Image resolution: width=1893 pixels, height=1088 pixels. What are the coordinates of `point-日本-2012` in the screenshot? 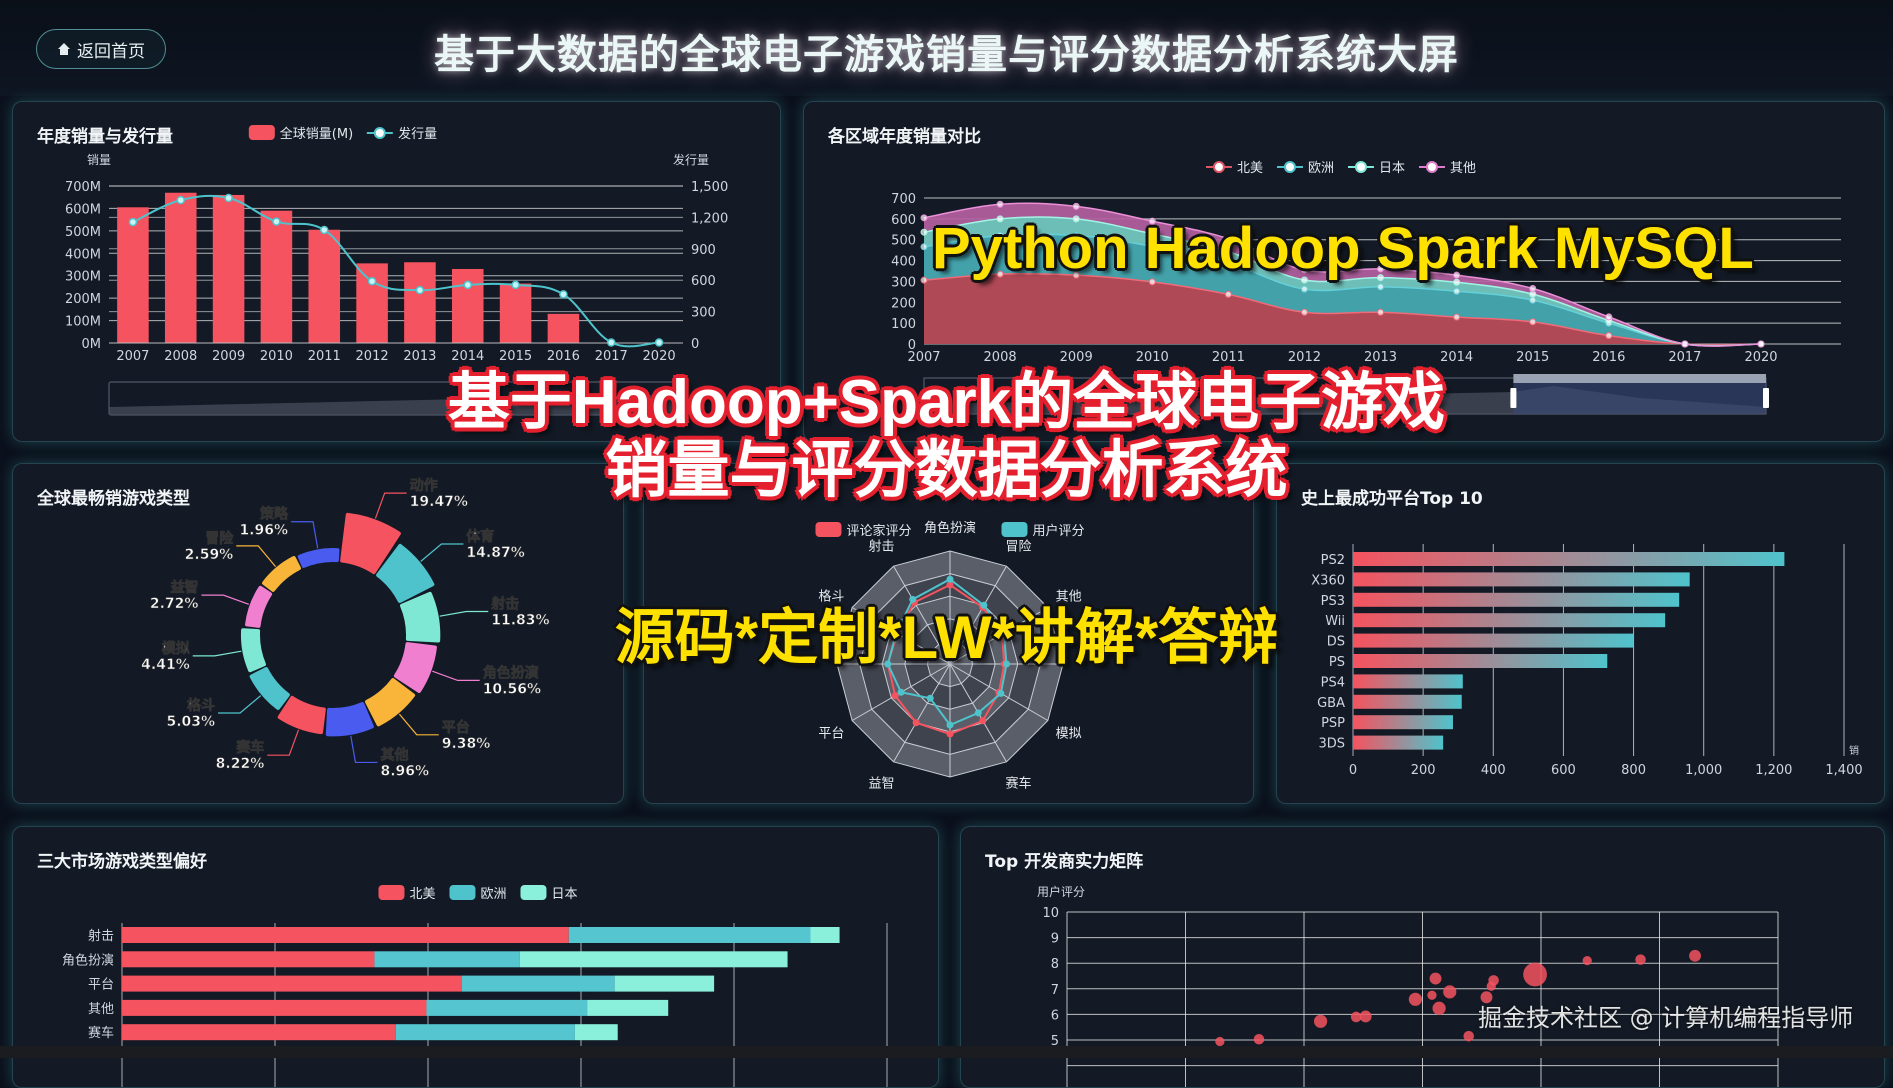 It's located at (1304, 280).